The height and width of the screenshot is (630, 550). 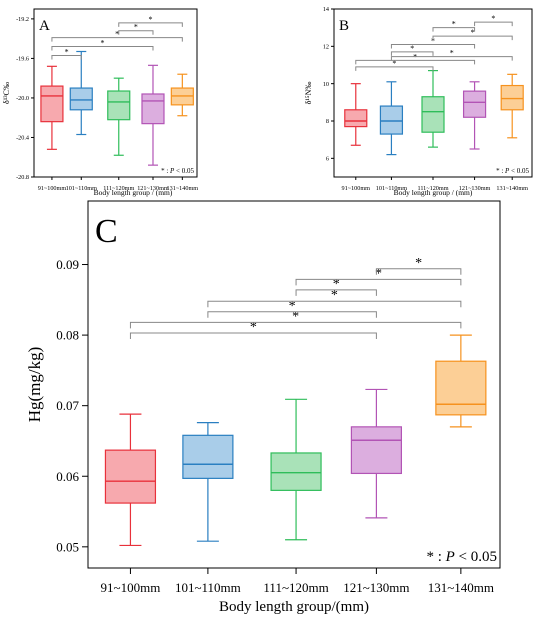 I want to click on y-tick-label: -20.0, so click(x=22, y=98).